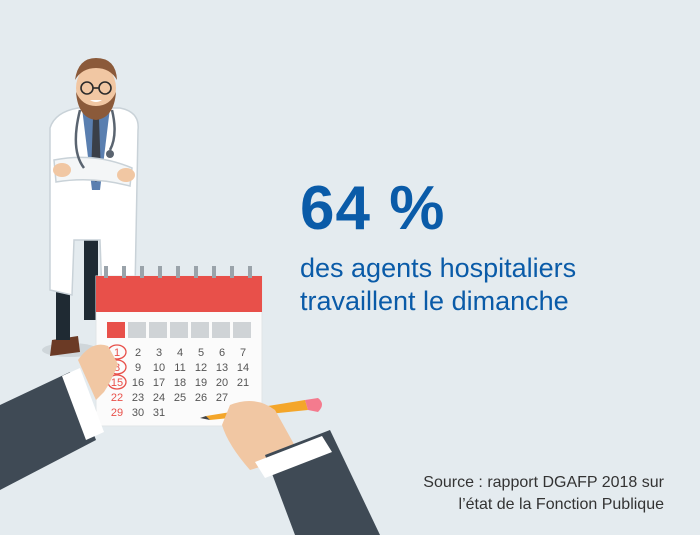  I want to click on calendar-day: 27, so click(222, 398).